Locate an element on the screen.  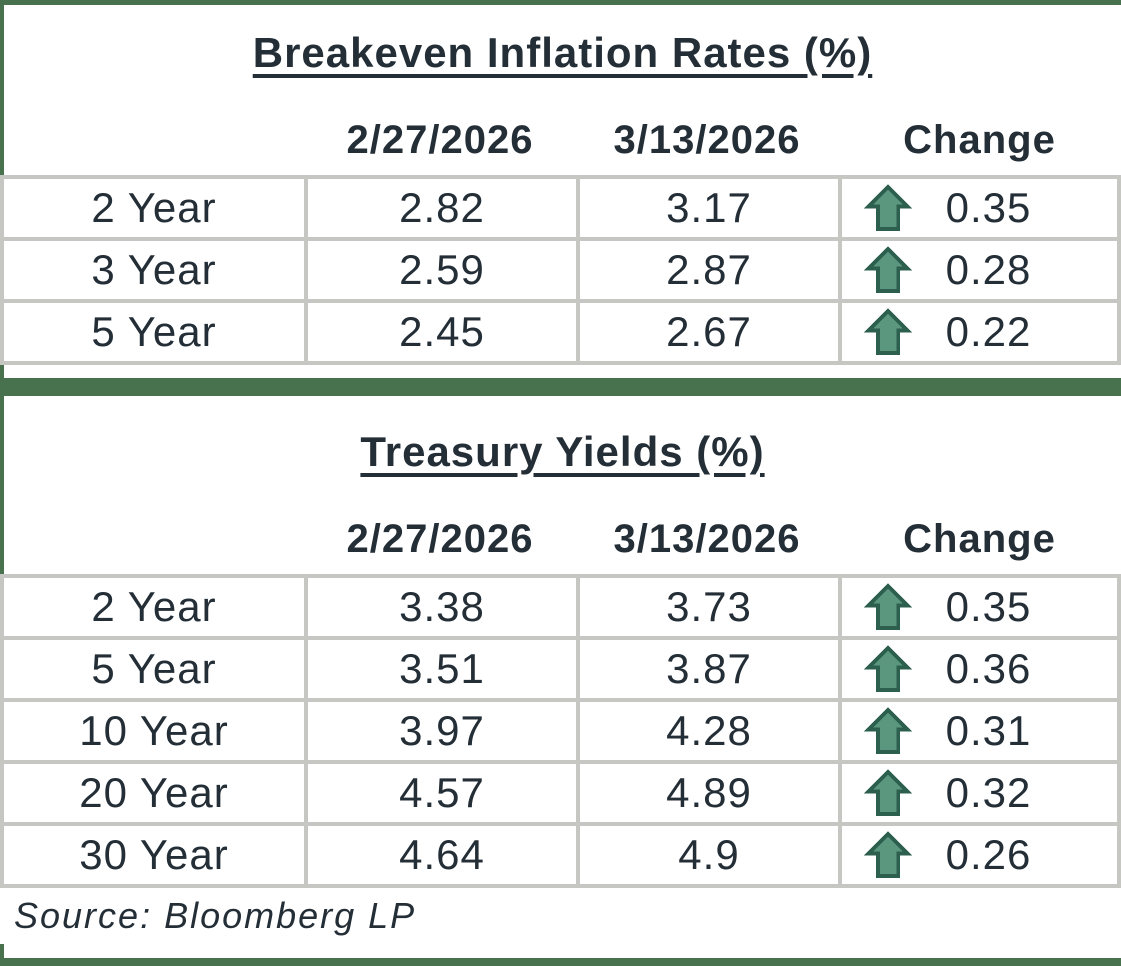
value-date1: 3.38 is located at coordinates (444, 607).